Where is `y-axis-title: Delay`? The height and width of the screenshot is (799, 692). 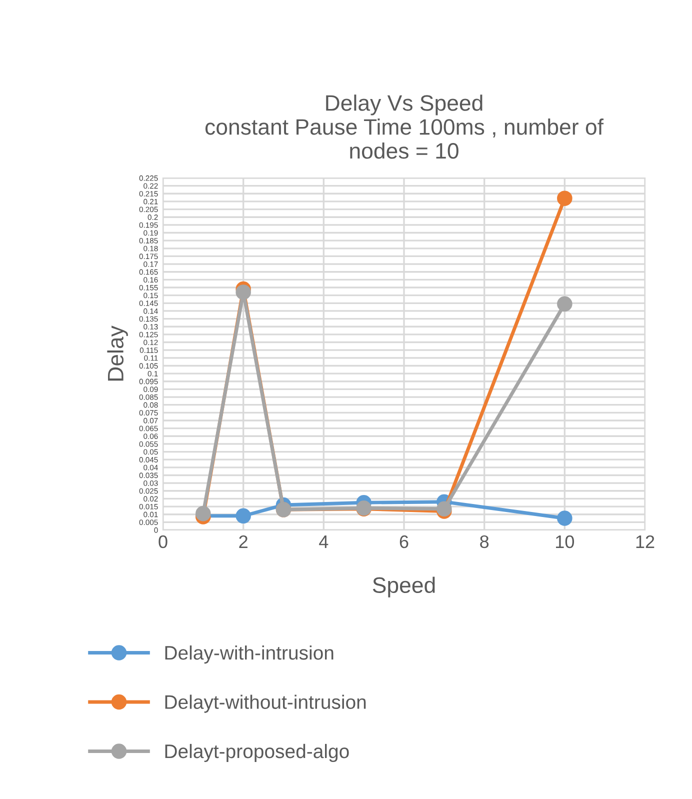 y-axis-title: Delay is located at coordinates (117, 353).